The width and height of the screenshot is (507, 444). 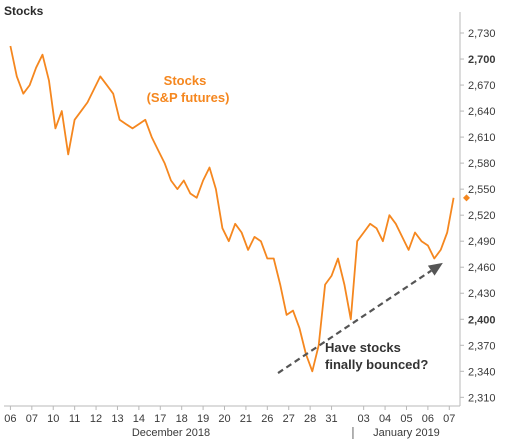 What do you see at coordinates (466, 198) in the screenshot?
I see `last-value-marker` at bounding box center [466, 198].